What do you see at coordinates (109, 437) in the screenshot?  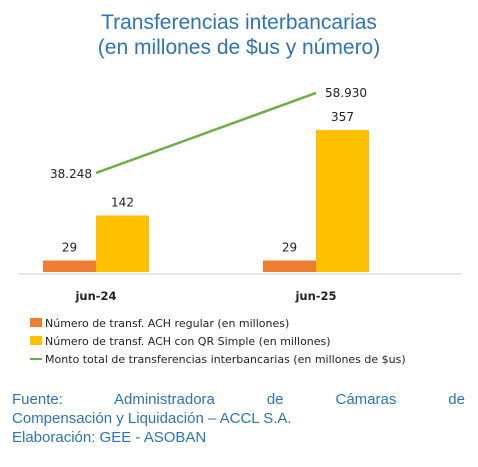 I see `source-line-3: Elaboración: GEE - ASOBAN` at bounding box center [109, 437].